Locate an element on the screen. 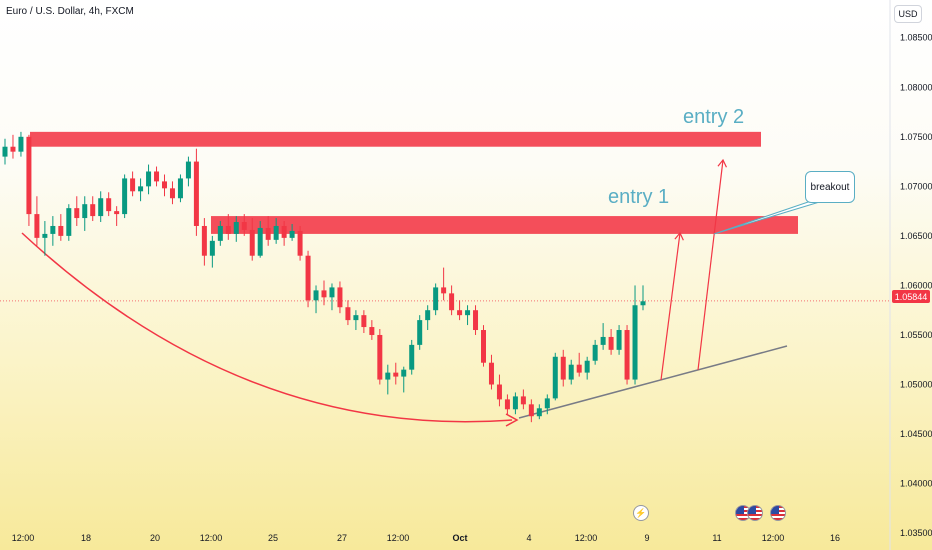 The image size is (932, 550). y-tick-label: 1.05500 is located at coordinates (916, 335).